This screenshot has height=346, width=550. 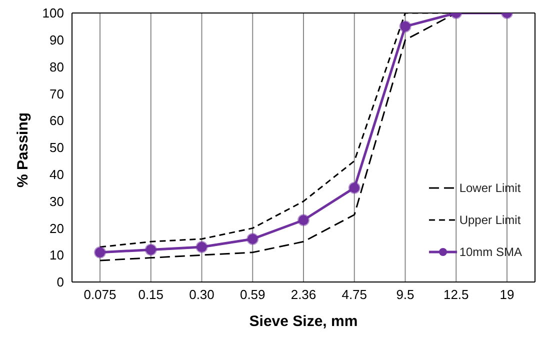 What do you see at coordinates (100, 294) in the screenshot?
I see `x-tick-label: 0.075` at bounding box center [100, 294].